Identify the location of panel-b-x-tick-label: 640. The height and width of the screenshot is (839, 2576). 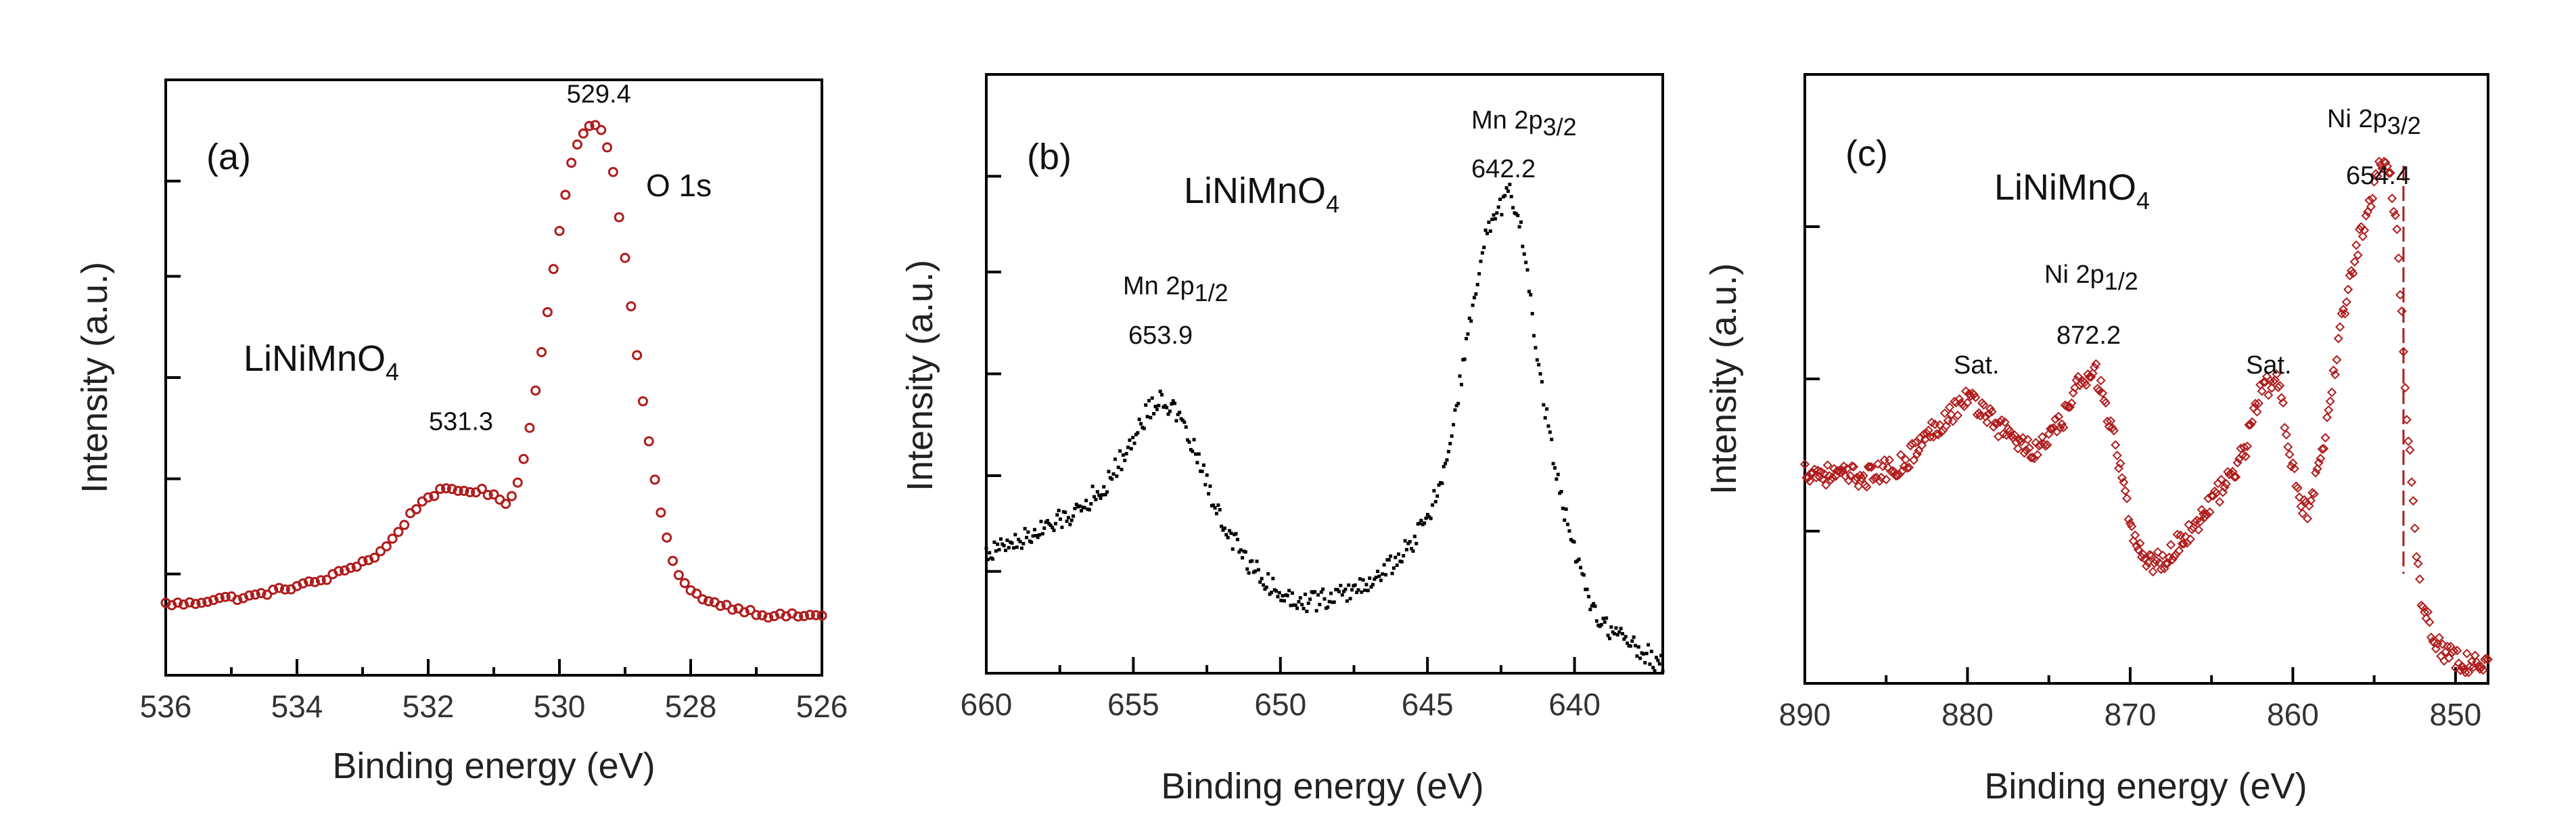
(1574, 704).